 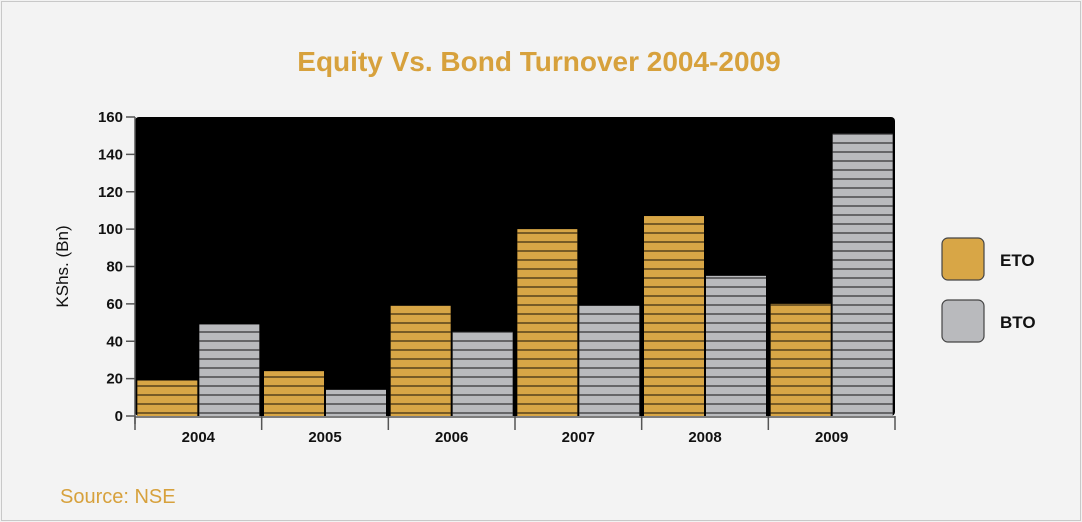 I want to click on x-tick-label-2006: 2006, so click(x=451, y=437).